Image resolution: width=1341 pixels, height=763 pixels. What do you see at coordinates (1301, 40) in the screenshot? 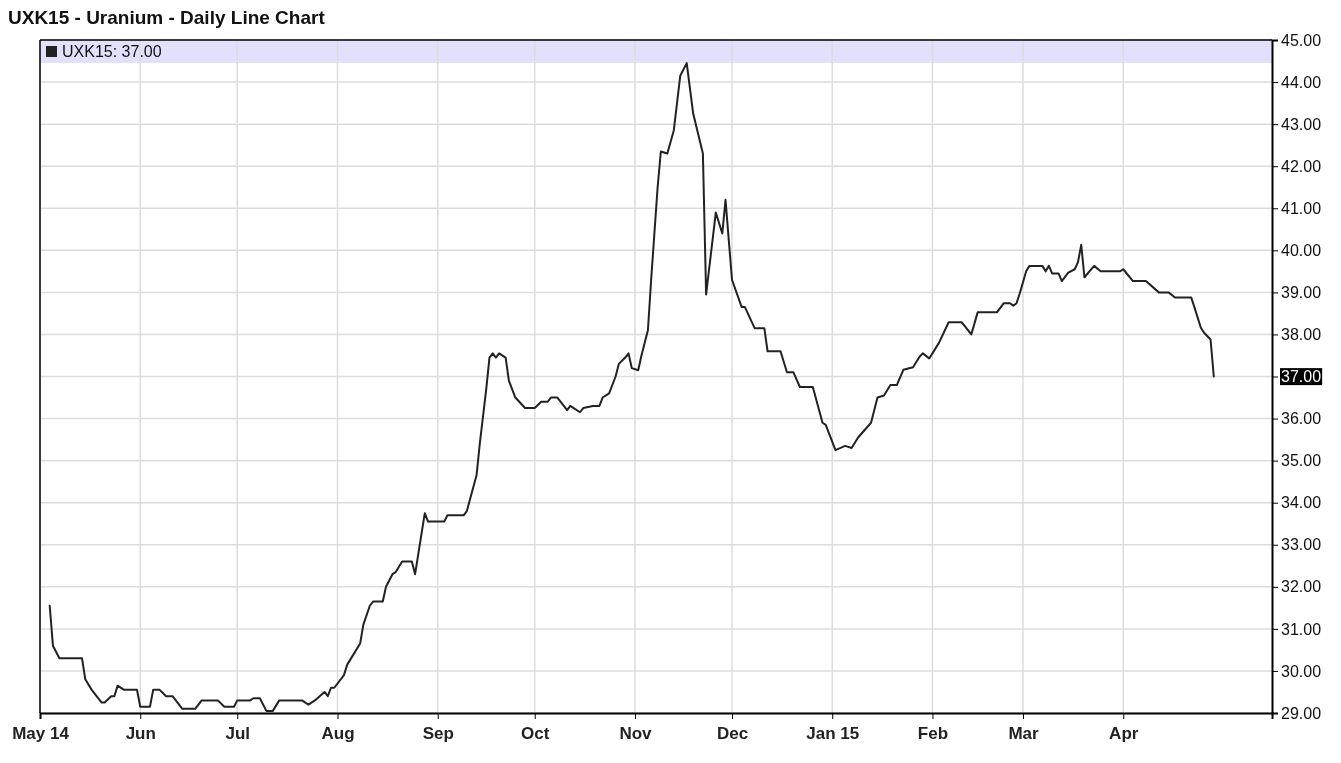
I see `y-tick-label: 45.00` at bounding box center [1301, 40].